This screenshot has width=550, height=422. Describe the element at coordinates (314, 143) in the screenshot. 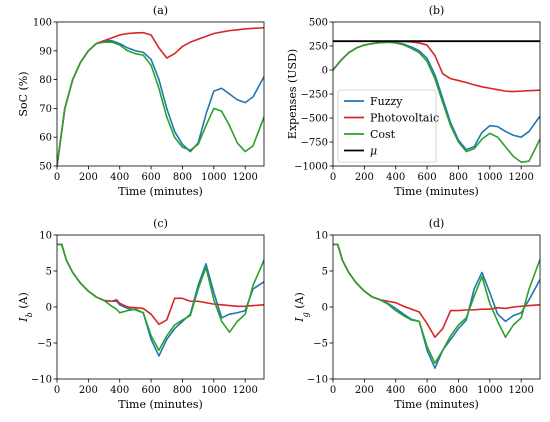

I see `y-tick-label: −750` at that location.